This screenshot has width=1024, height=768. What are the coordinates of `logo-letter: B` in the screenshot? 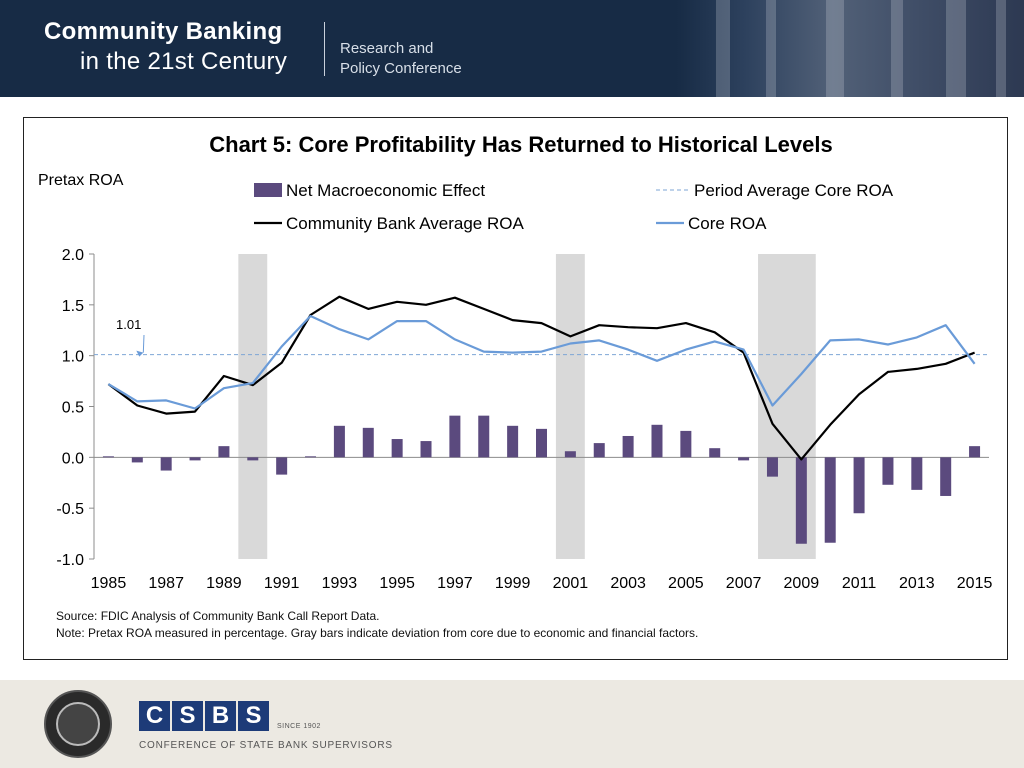 It's located at (220, 716).